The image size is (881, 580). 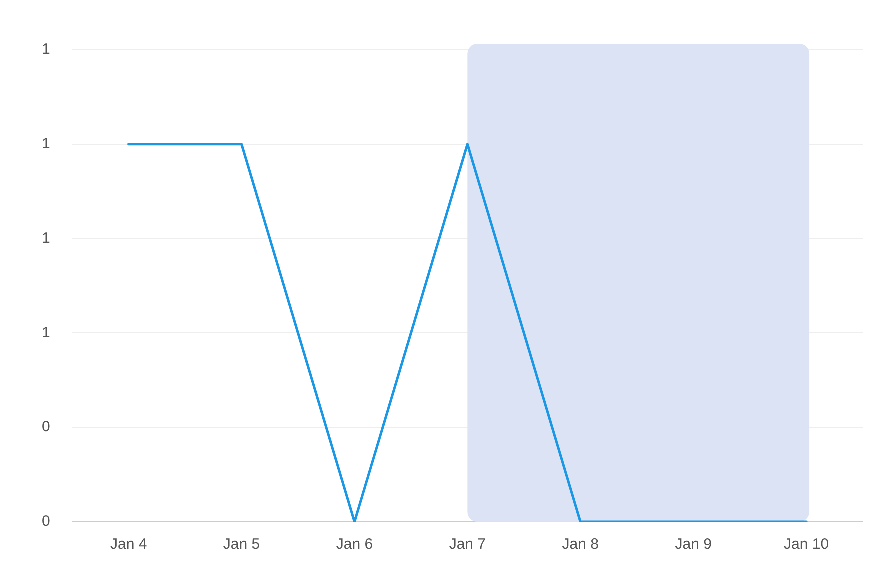 What do you see at coordinates (693, 545) in the screenshot?
I see `x-tick-label: Jan 9` at bounding box center [693, 545].